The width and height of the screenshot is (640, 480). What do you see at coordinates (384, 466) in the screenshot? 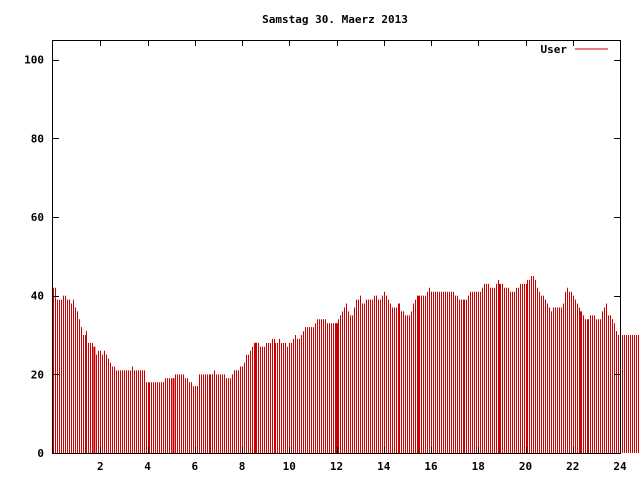
I see `x-tick-label: 14` at bounding box center [384, 466].